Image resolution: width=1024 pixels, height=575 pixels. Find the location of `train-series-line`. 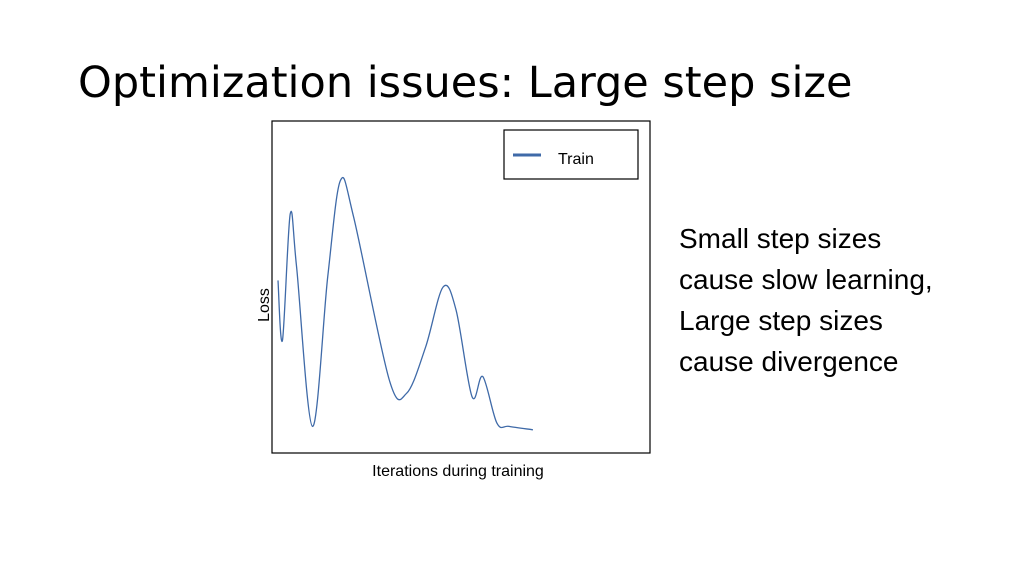

train-series-line is located at coordinates (405, 303).